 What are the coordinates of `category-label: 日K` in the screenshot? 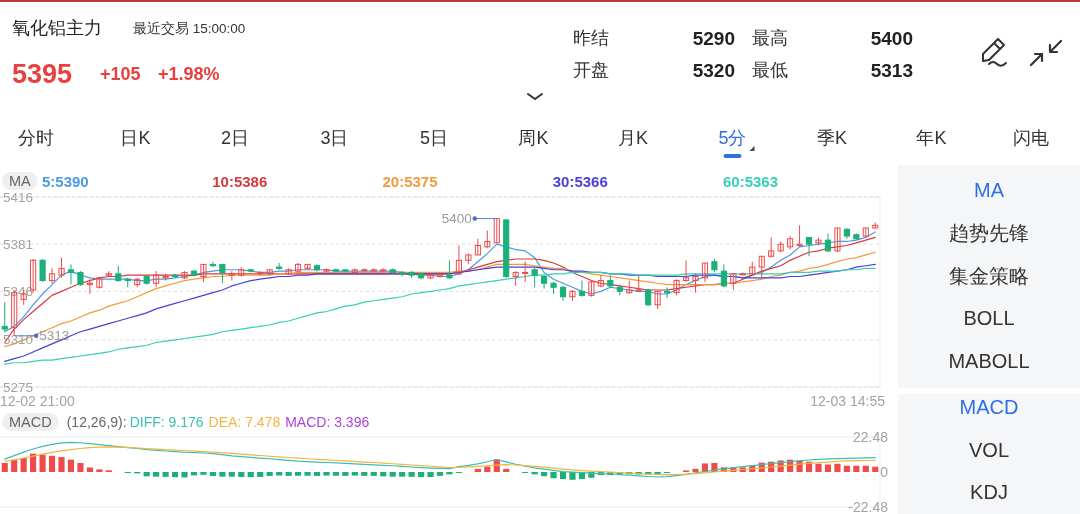 It's located at (135, 138).